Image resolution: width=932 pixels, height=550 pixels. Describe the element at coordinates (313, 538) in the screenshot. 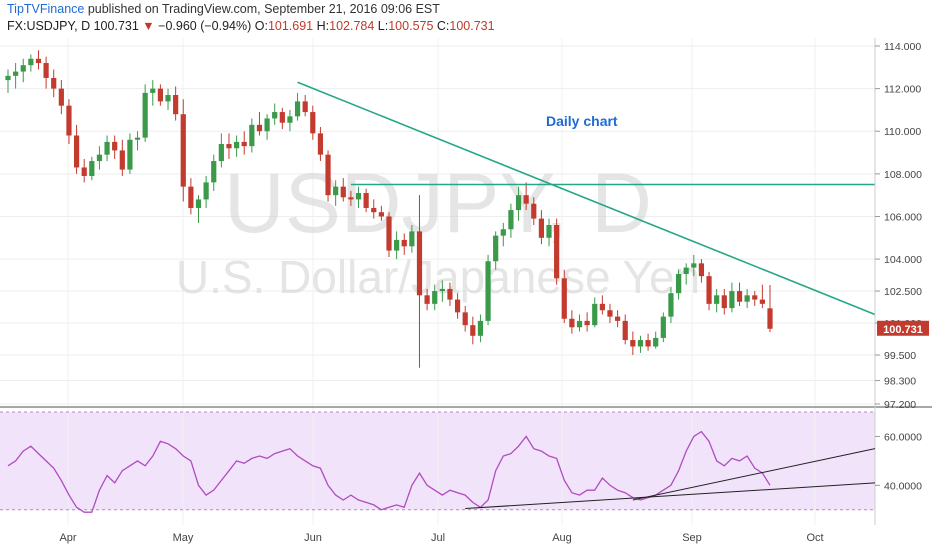

I see `time-tick-label: Jun` at that location.